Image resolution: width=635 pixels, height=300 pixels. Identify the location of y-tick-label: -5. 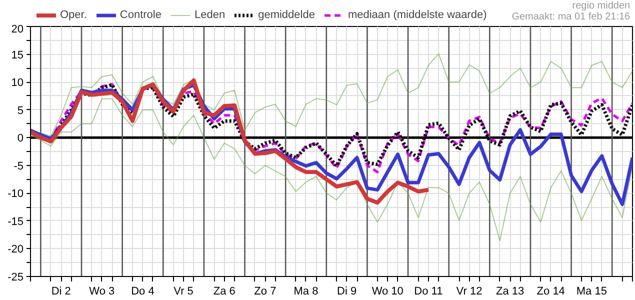
(19, 166).